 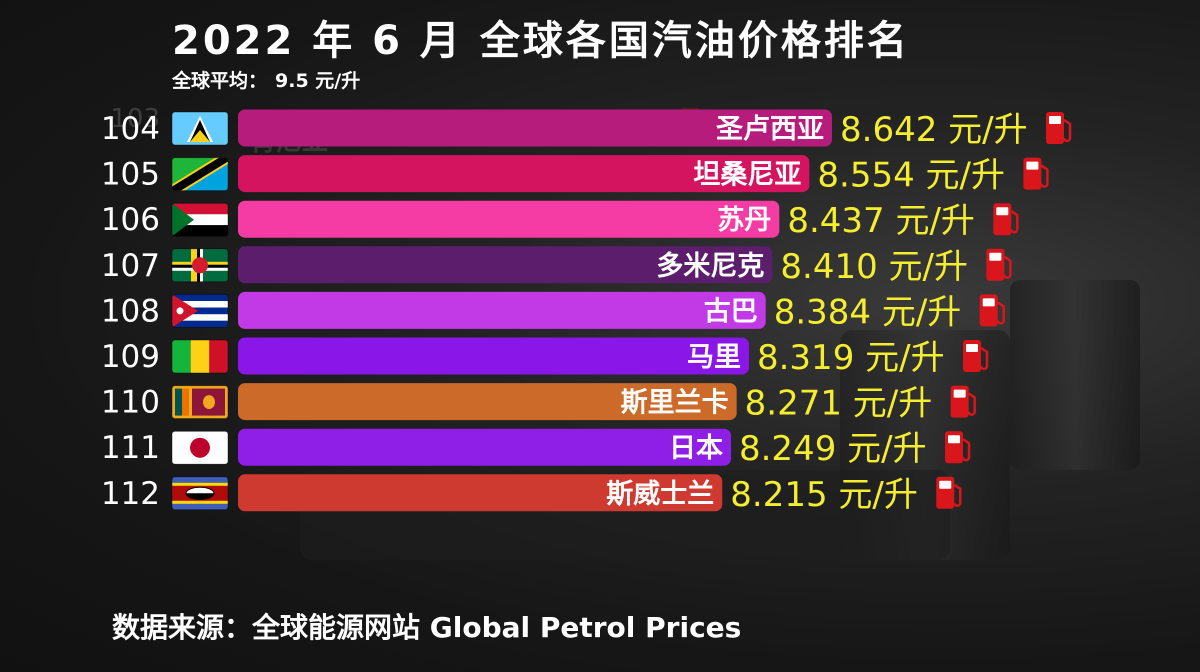 I want to click on japan-flag, so click(x=200, y=448).